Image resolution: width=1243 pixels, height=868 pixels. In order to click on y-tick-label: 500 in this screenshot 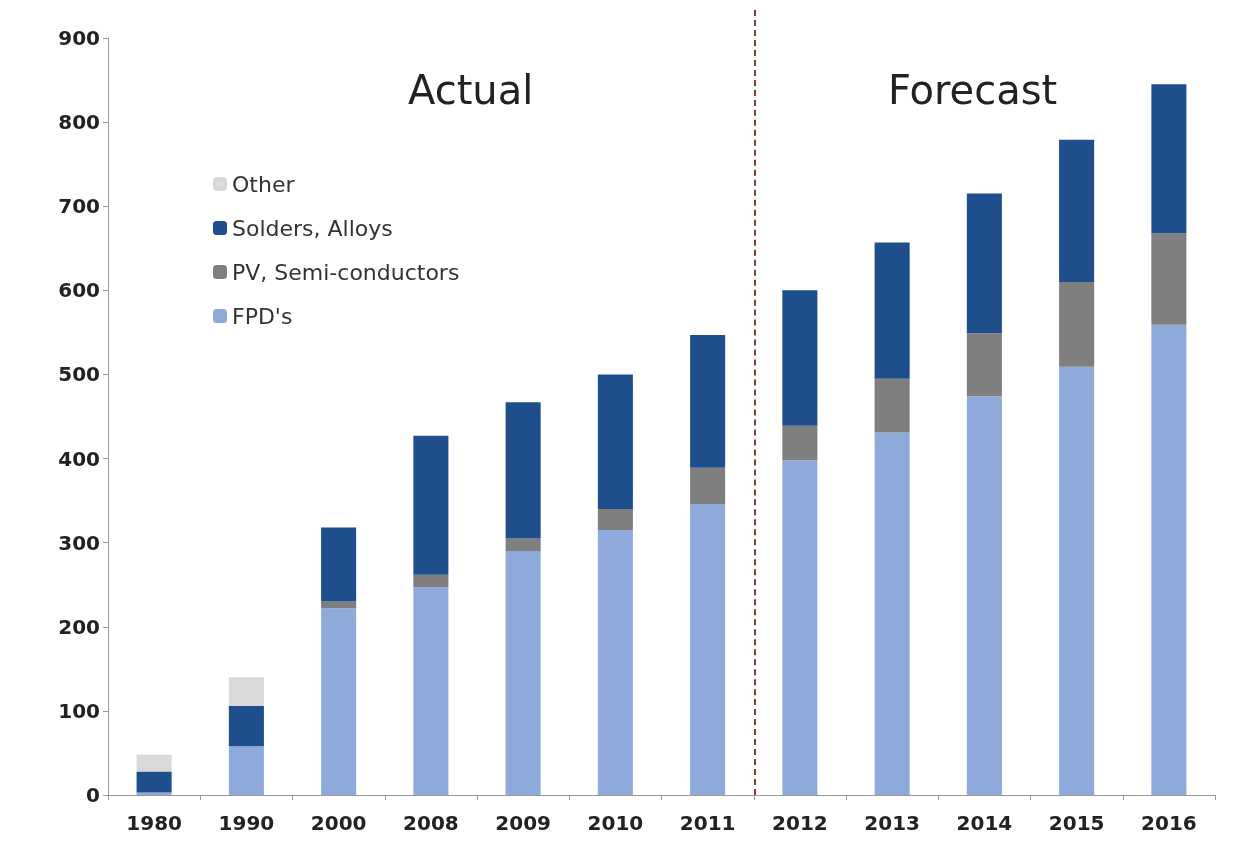, I will do `click(79, 374)`.